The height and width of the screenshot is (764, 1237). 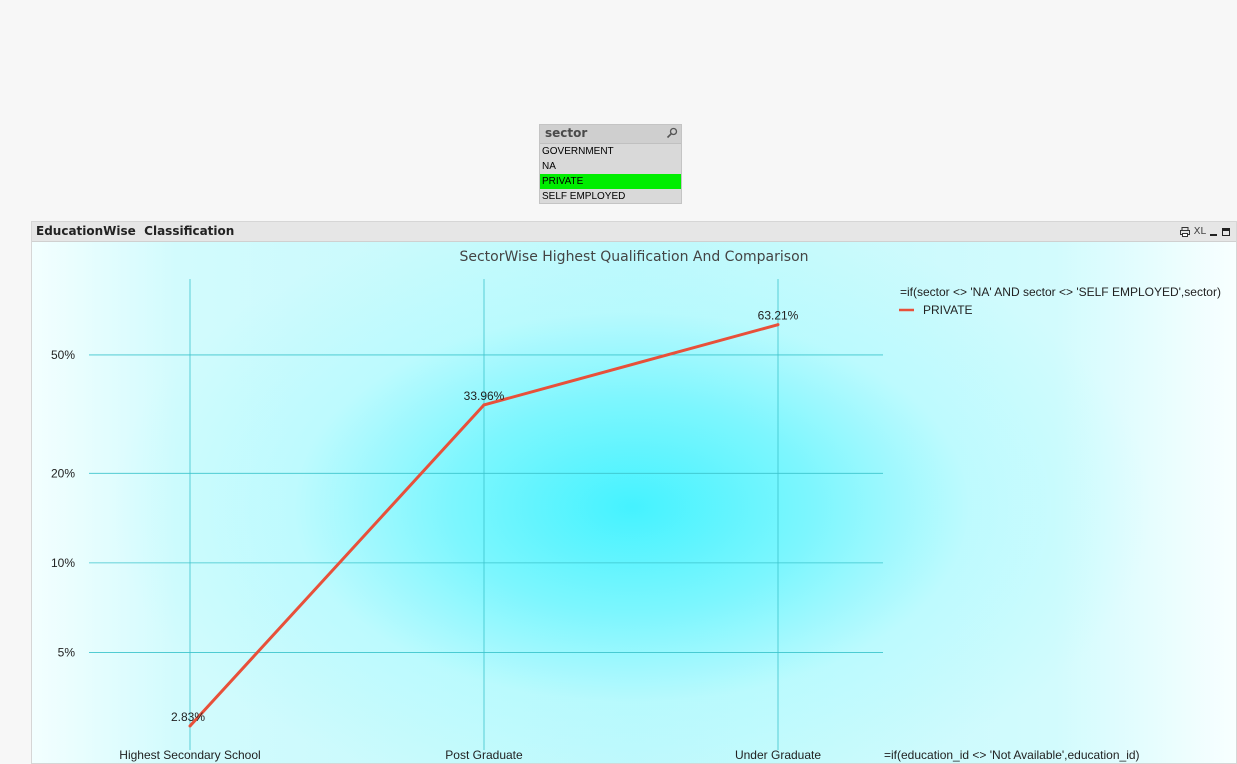 I want to click on y-tick-label-5: 5%, so click(x=67, y=652).